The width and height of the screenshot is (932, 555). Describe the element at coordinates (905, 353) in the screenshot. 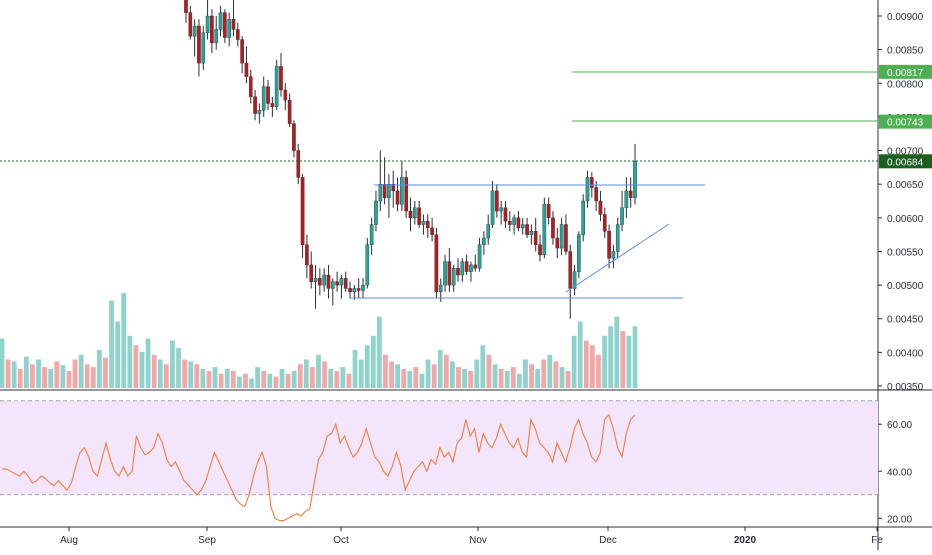

I see `price-tick-label: 0.00400` at that location.